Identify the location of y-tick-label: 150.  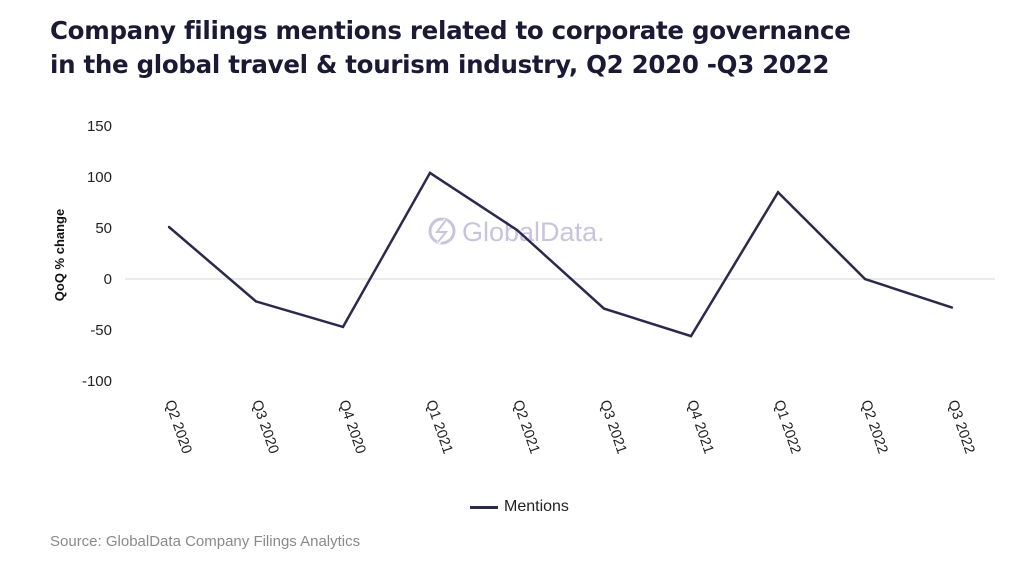
(99, 126).